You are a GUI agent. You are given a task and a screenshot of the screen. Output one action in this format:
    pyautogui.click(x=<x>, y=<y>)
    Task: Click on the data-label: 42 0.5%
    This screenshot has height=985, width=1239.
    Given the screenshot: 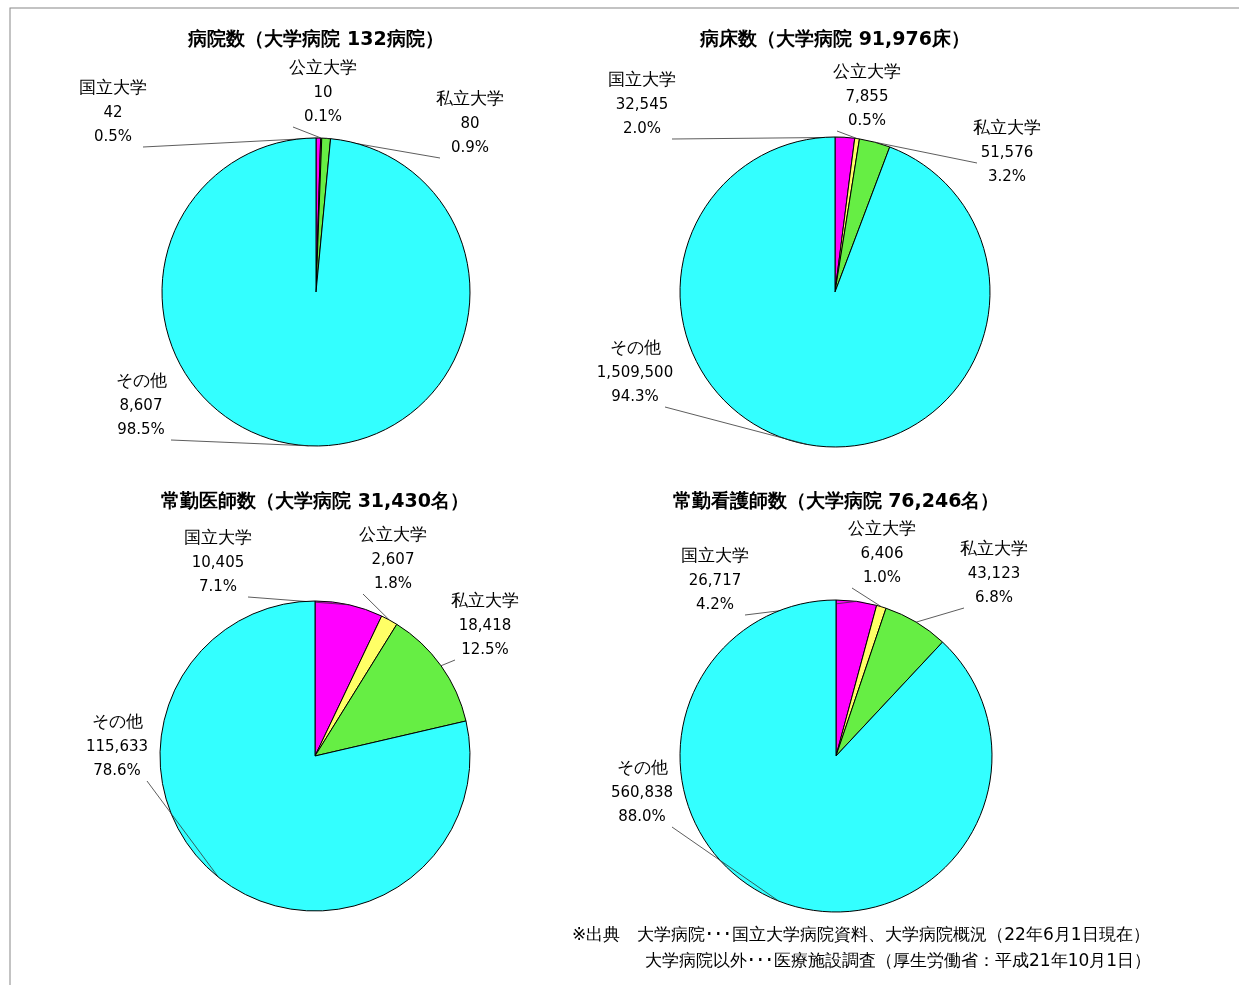 What is the action you would take?
    pyautogui.click(x=113, y=124)
    